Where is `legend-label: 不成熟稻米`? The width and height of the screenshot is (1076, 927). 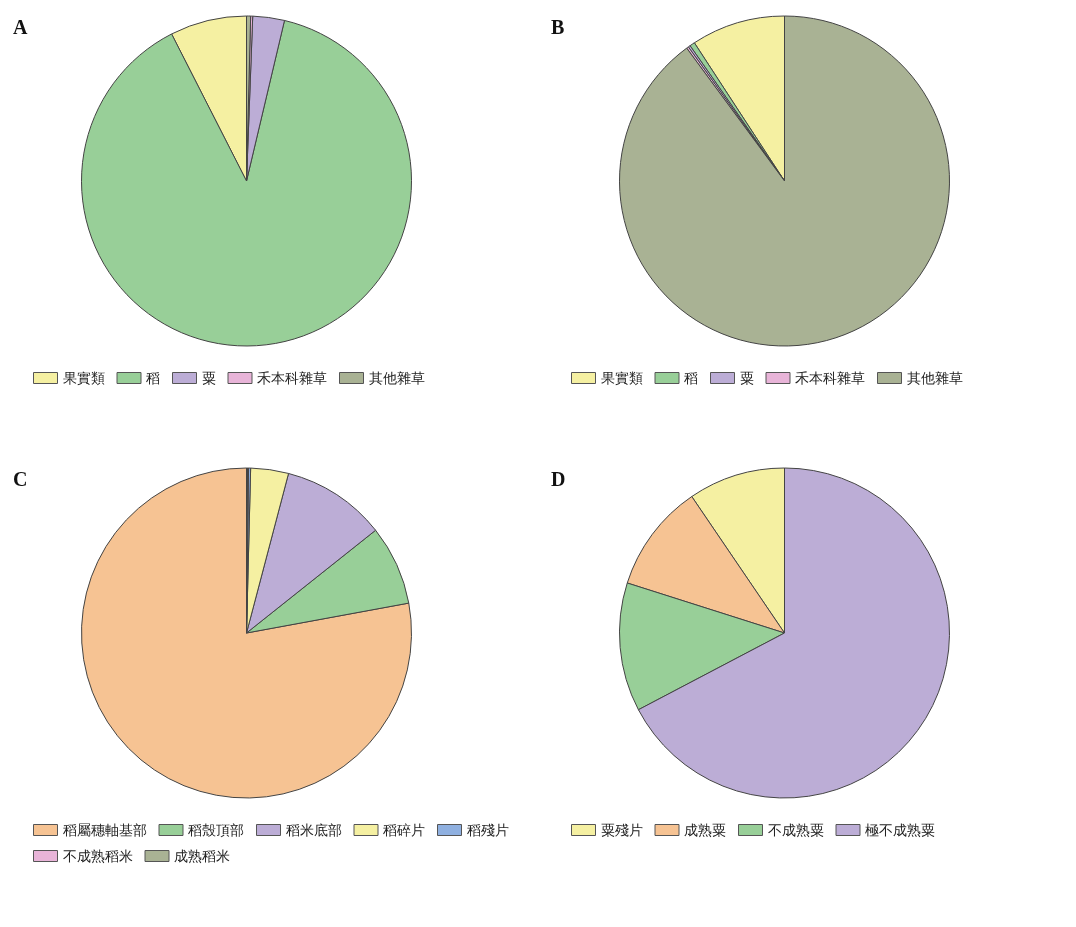 legend-label: 不成熟稻米 is located at coordinates (97, 856).